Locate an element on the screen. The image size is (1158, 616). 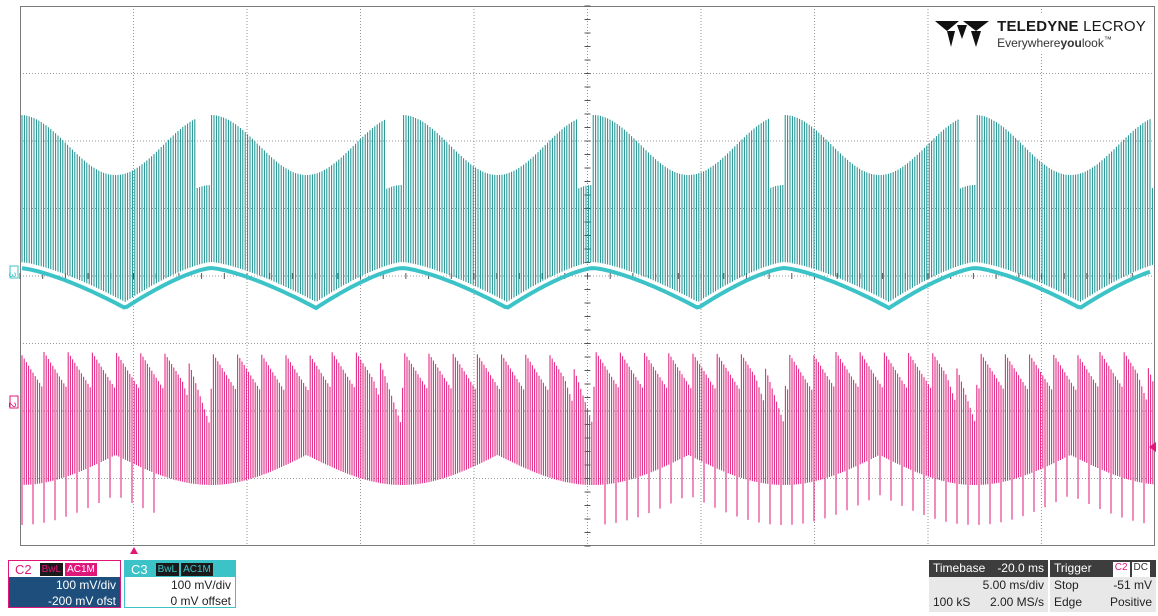
channel-2-name: C2 is located at coordinates (23, 569).